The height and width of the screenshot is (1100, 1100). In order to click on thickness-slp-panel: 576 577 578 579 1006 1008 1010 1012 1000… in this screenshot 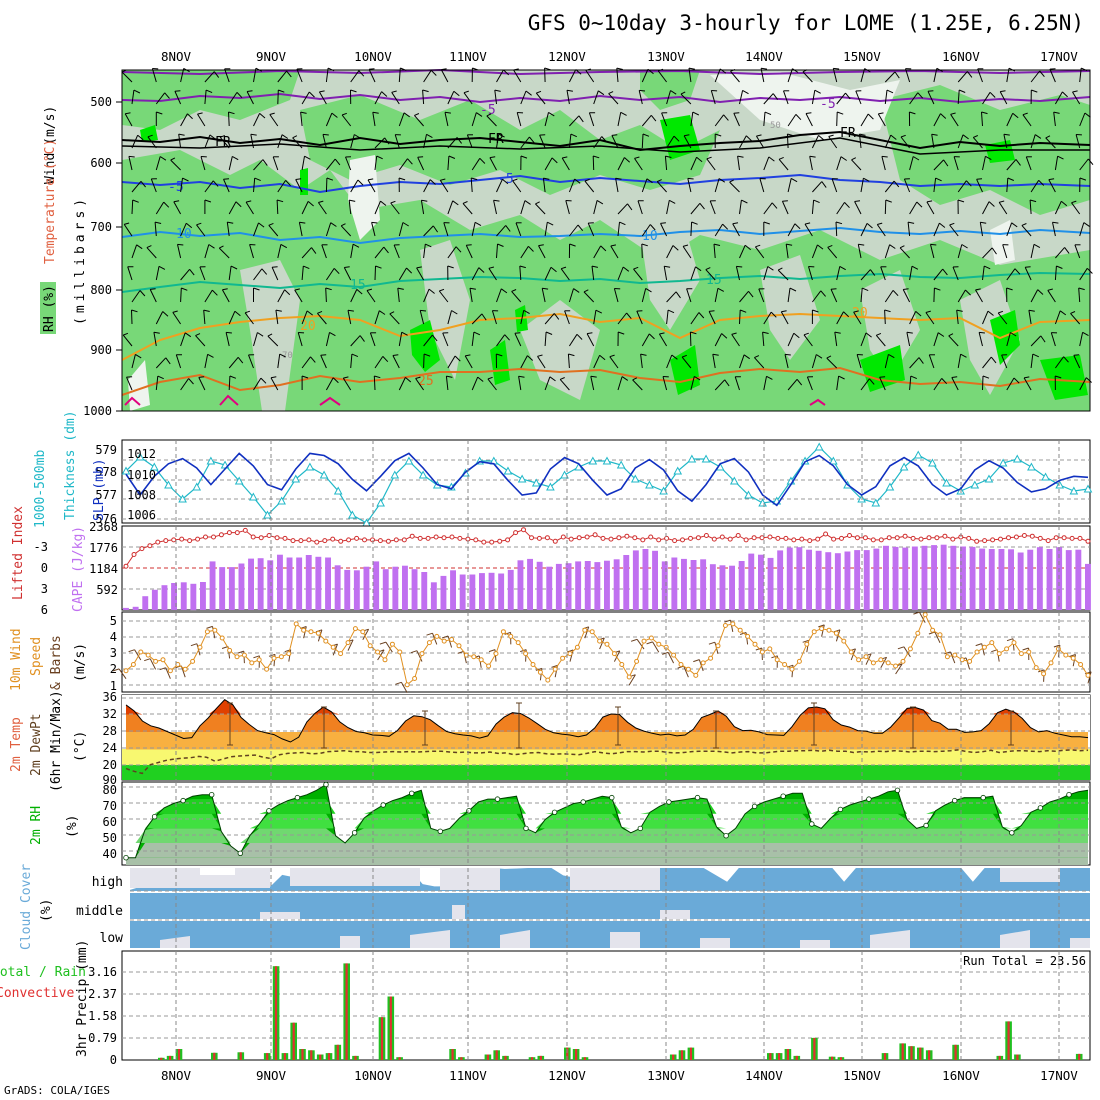, I will do `click(563, 469)`.